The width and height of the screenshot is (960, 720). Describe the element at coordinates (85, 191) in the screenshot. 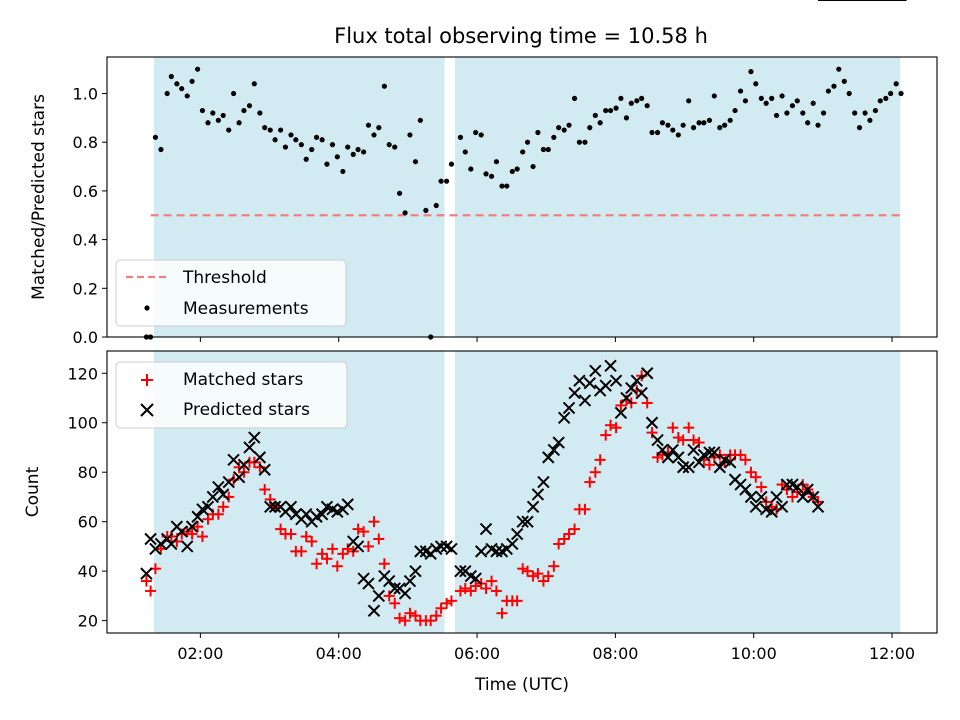

I see `y-tick-label: 0.6` at that location.